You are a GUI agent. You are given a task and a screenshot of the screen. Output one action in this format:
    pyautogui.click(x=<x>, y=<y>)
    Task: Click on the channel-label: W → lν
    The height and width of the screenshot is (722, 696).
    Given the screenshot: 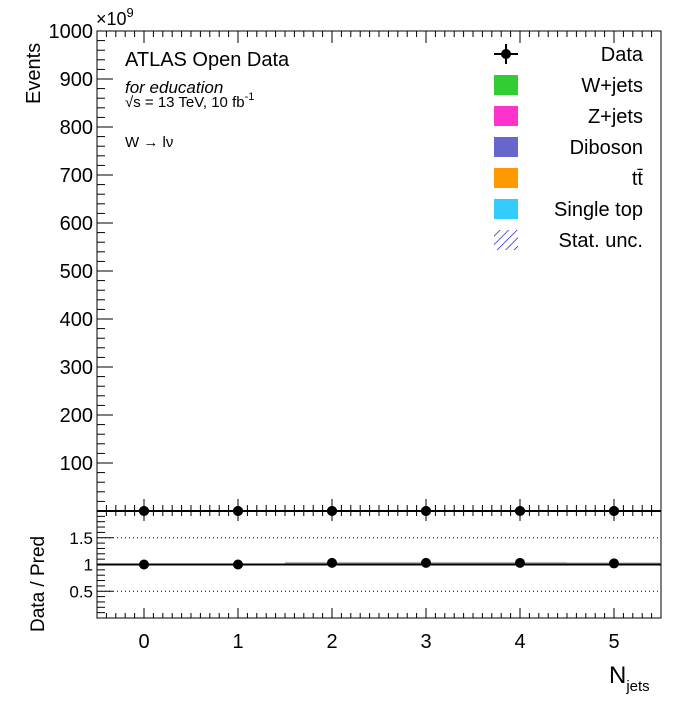 What is the action you would take?
    pyautogui.click(x=149, y=142)
    